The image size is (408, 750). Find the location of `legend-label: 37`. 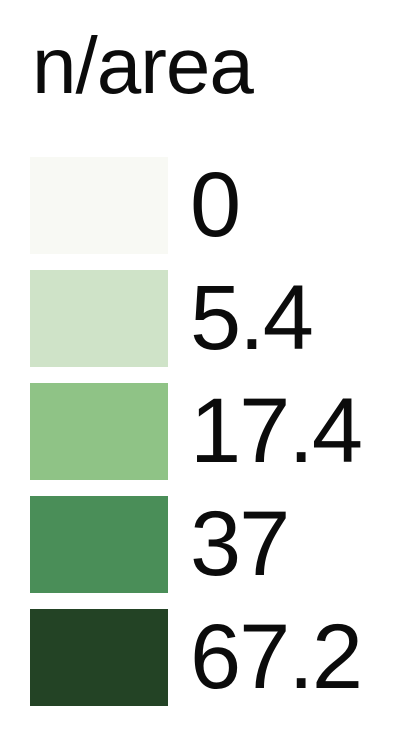

legend-label: 37 is located at coordinates (240, 544).